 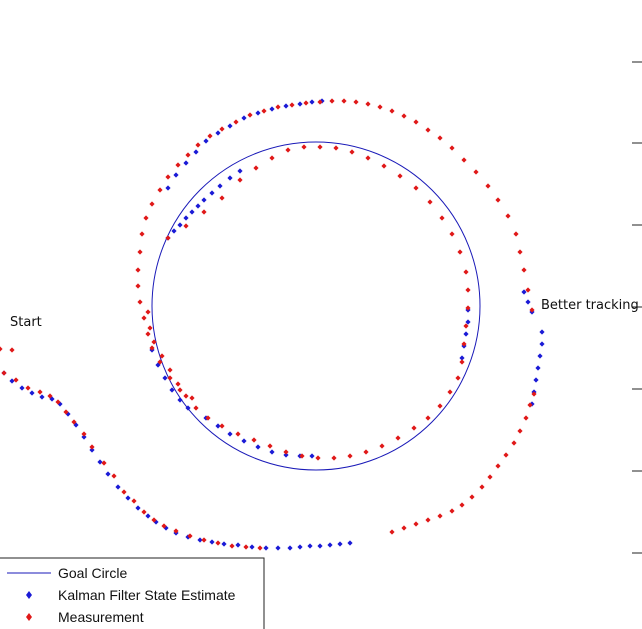 I want to click on annotation-better-tracking: Better tracking, so click(x=590, y=305).